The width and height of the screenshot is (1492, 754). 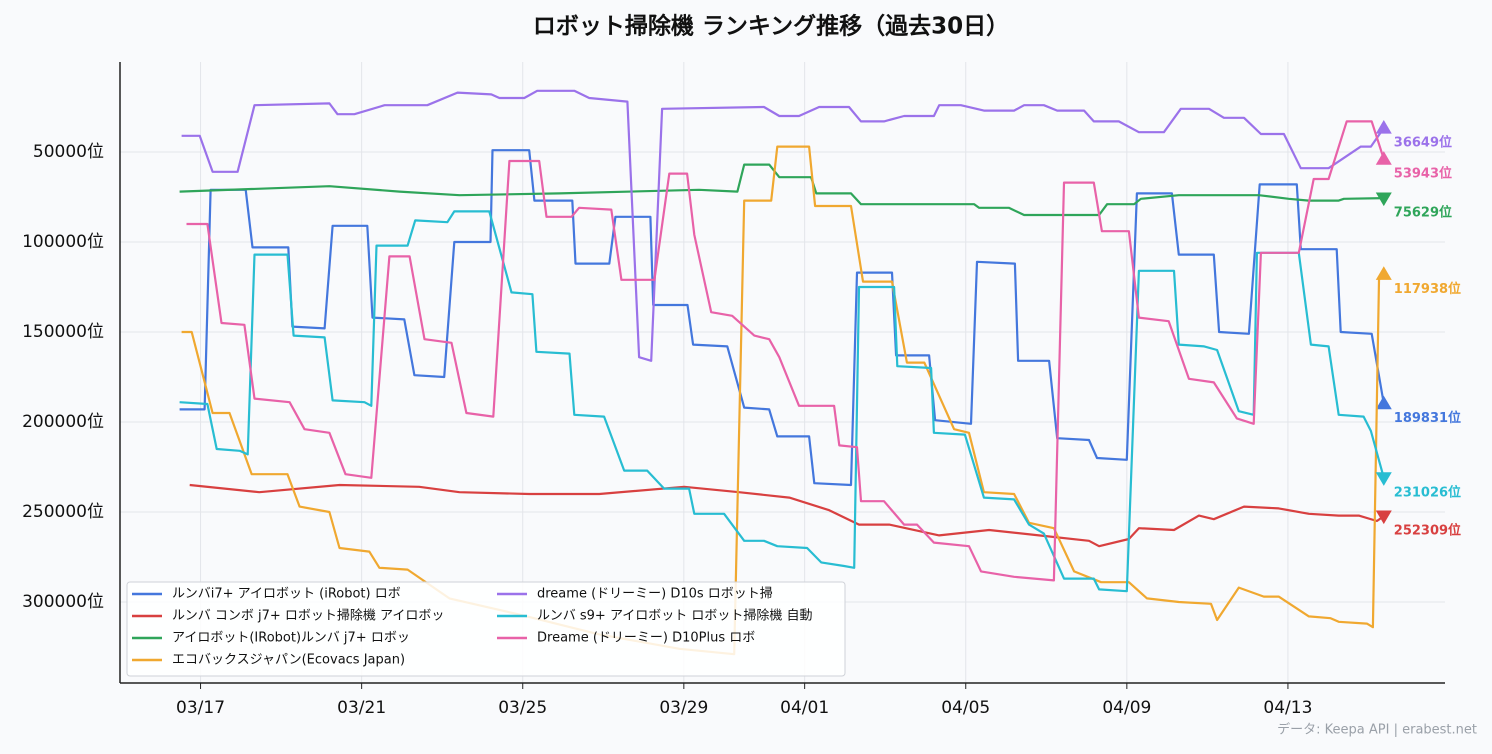 I want to click on end-label: 252309位, so click(x=1427, y=531).